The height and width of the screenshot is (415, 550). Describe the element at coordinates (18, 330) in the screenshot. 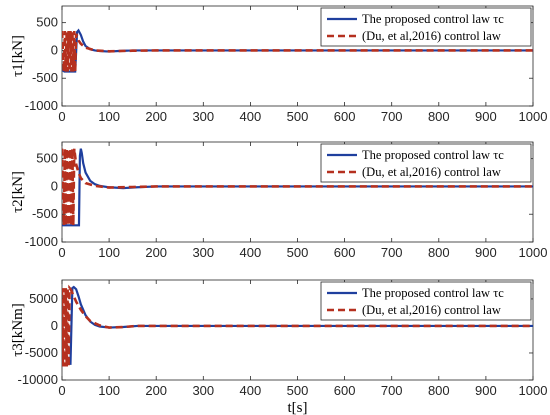

I see `y-axis-label: τ3[kNm]` at that location.